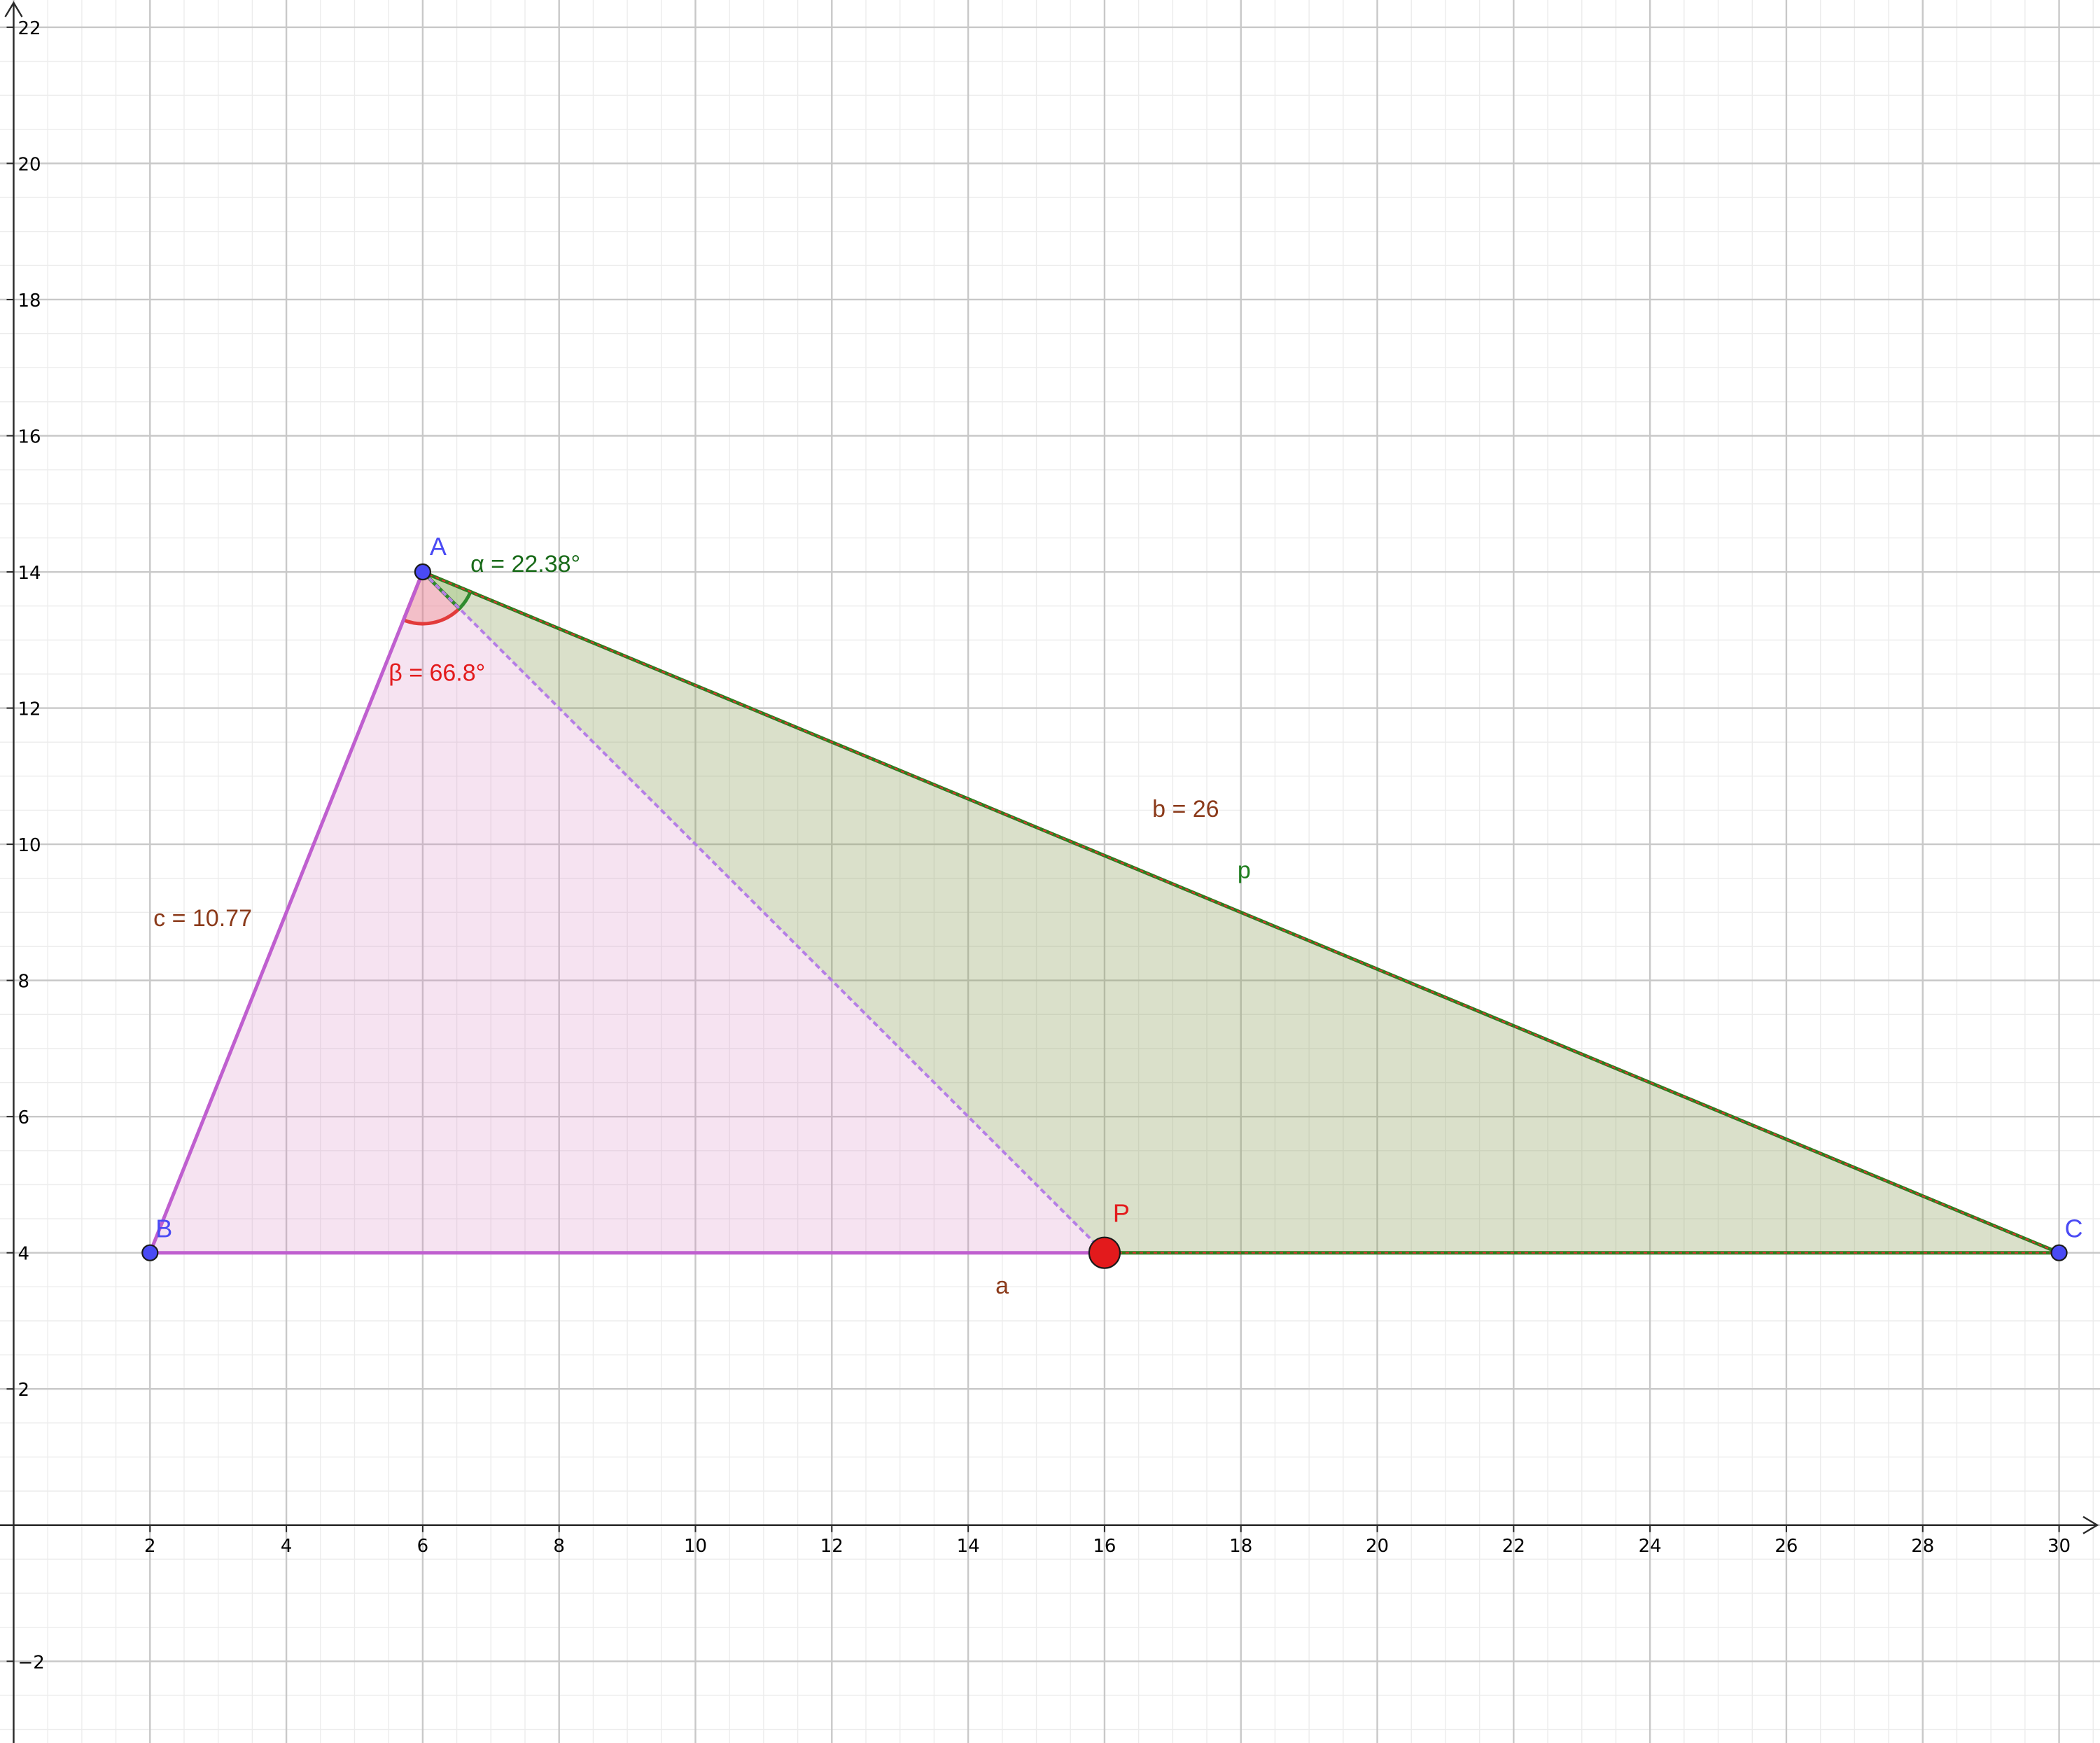  Describe the element at coordinates (23, 982) in the screenshot. I see `y-tick-label: 8` at that location.